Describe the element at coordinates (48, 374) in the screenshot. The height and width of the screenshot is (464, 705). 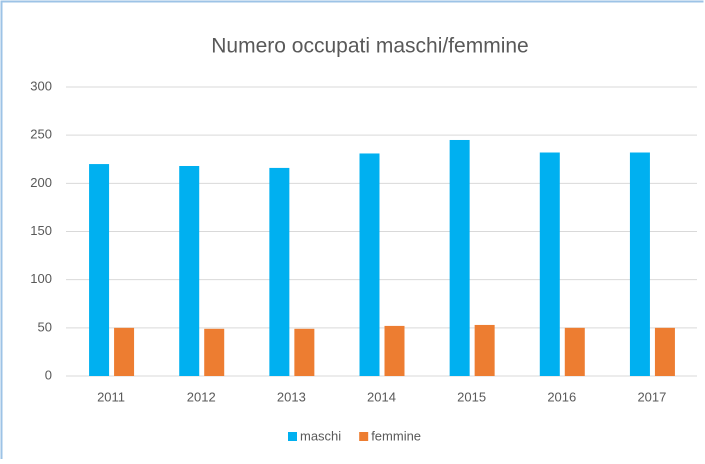
I see `y-tick-label: 0` at that location.